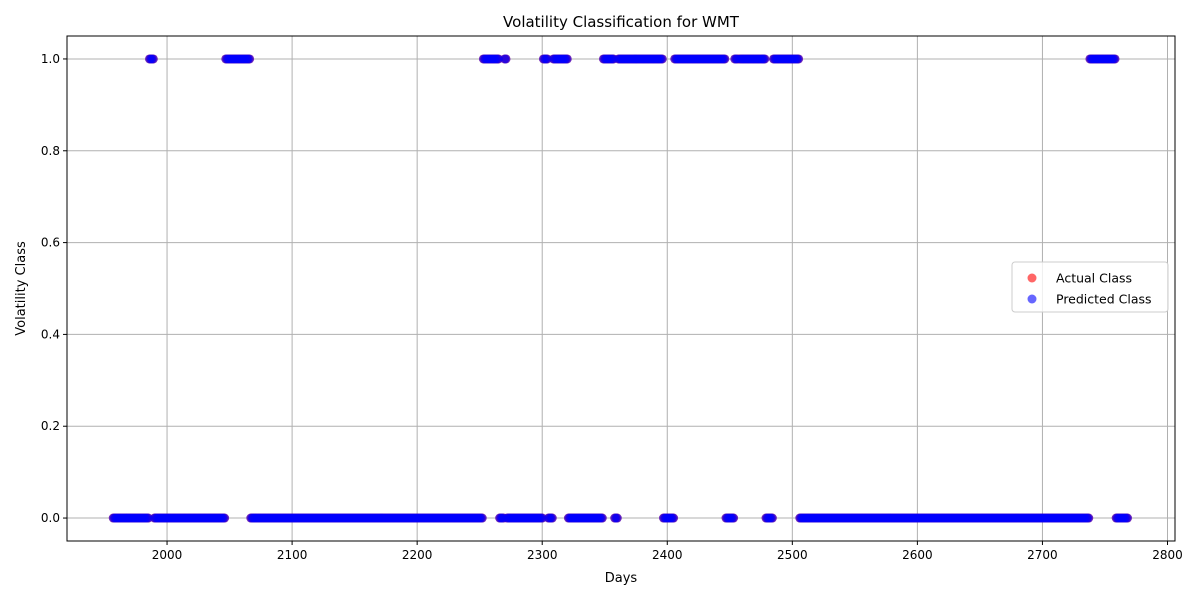 The height and width of the screenshot is (600, 1200). What do you see at coordinates (50, 243) in the screenshot?
I see `y-tick-label: 0.6` at bounding box center [50, 243].